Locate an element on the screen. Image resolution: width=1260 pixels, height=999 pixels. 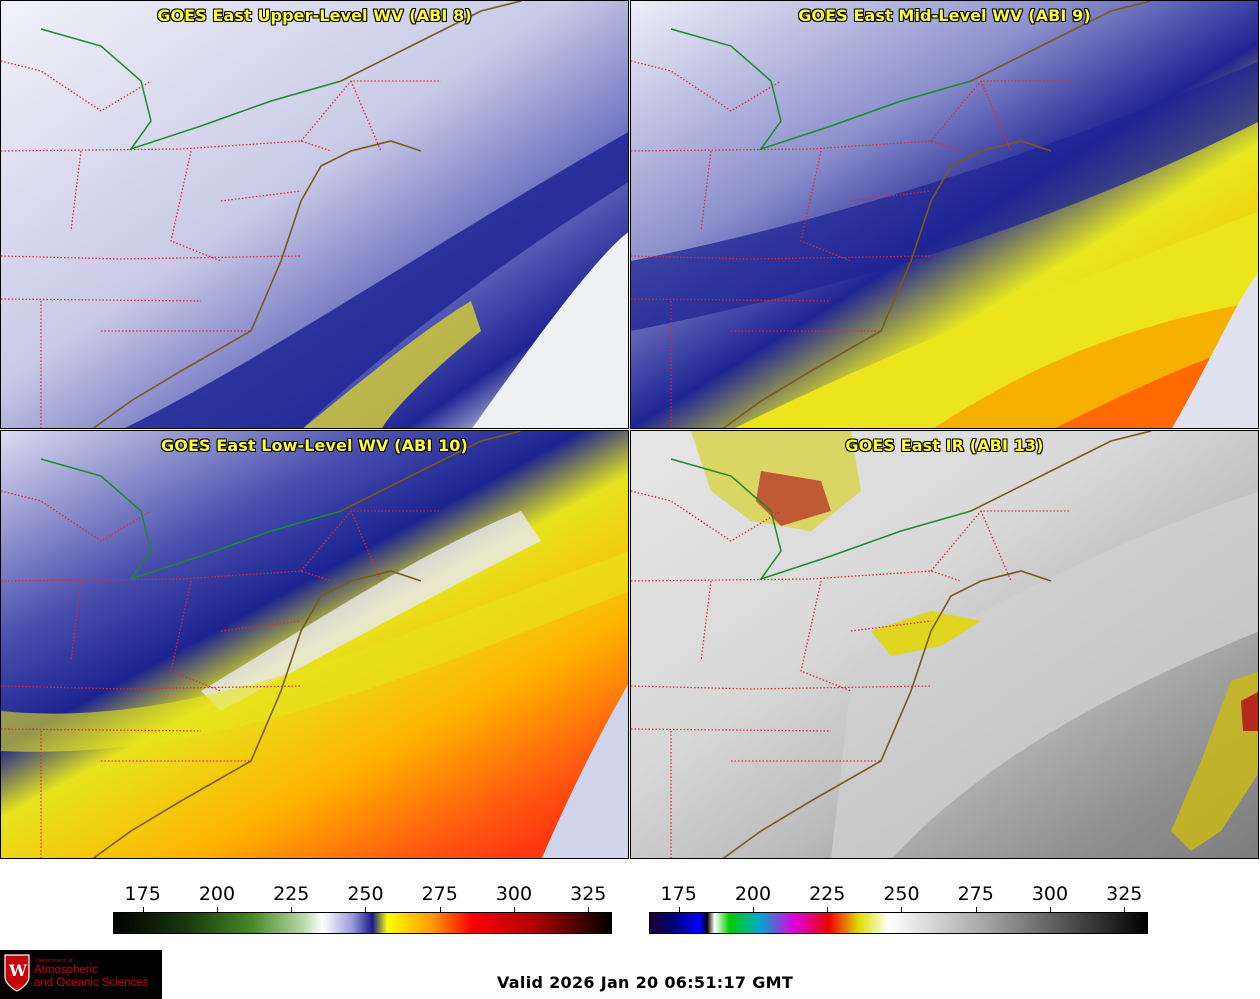
panel-title: GOES East Low-Level WV (ABI 10) is located at coordinates (314, 445).